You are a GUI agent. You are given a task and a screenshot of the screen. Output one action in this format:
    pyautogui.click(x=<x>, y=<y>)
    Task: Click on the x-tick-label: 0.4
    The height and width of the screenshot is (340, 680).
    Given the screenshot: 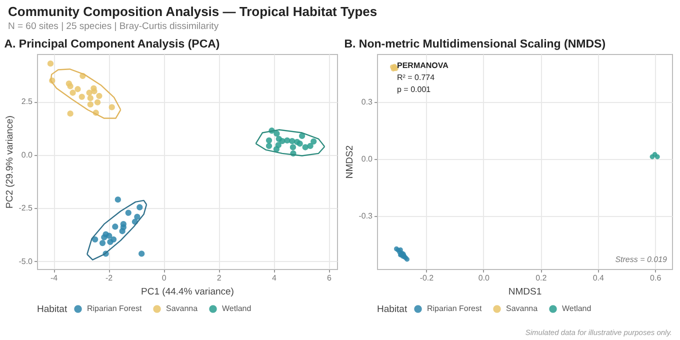 What is the action you would take?
    pyautogui.click(x=598, y=278)
    